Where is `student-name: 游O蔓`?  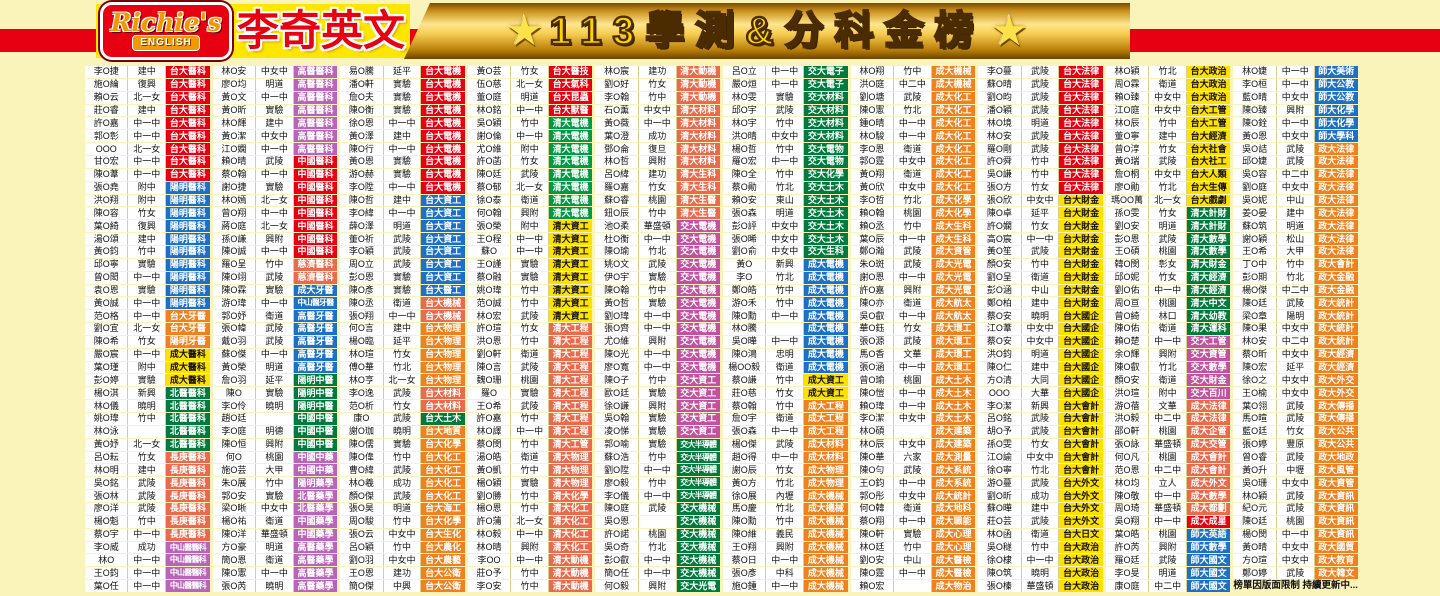
student-name: 游O蔓 is located at coordinates (999, 483).